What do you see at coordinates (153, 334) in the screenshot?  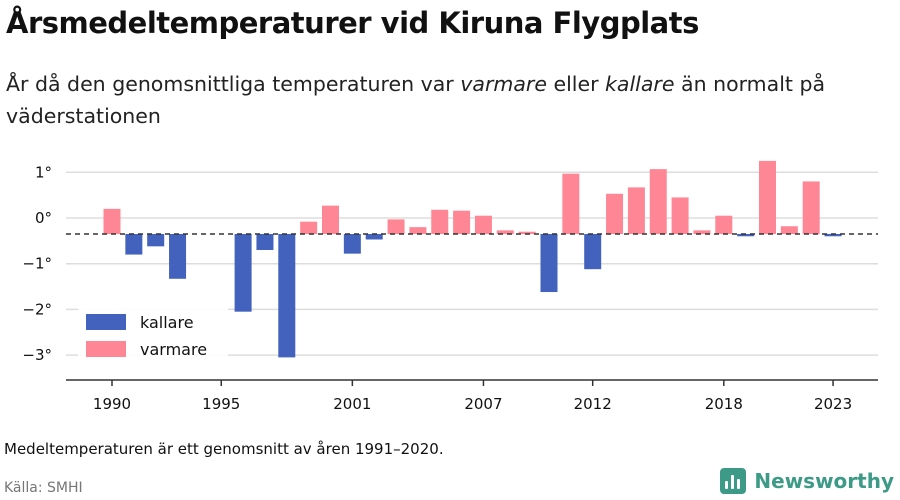 I see `legend: kallare varmare` at bounding box center [153, 334].